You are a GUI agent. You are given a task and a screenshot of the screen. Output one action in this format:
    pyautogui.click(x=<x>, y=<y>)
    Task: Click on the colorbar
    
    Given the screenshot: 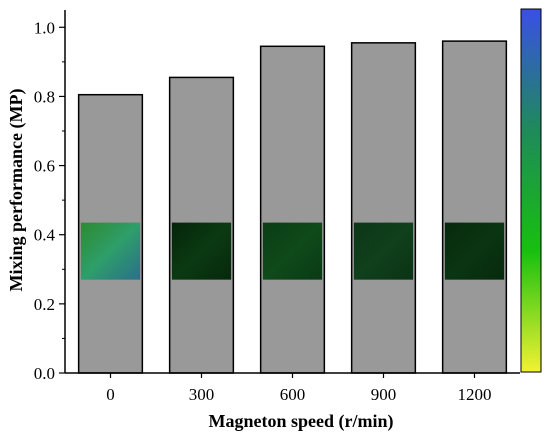 What is the action you would take?
    pyautogui.click(x=531, y=190)
    